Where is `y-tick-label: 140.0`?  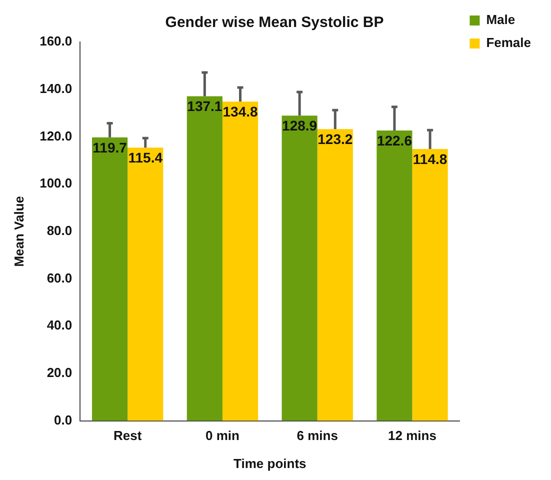 y-tick-label: 140.0 is located at coordinates (56, 88).